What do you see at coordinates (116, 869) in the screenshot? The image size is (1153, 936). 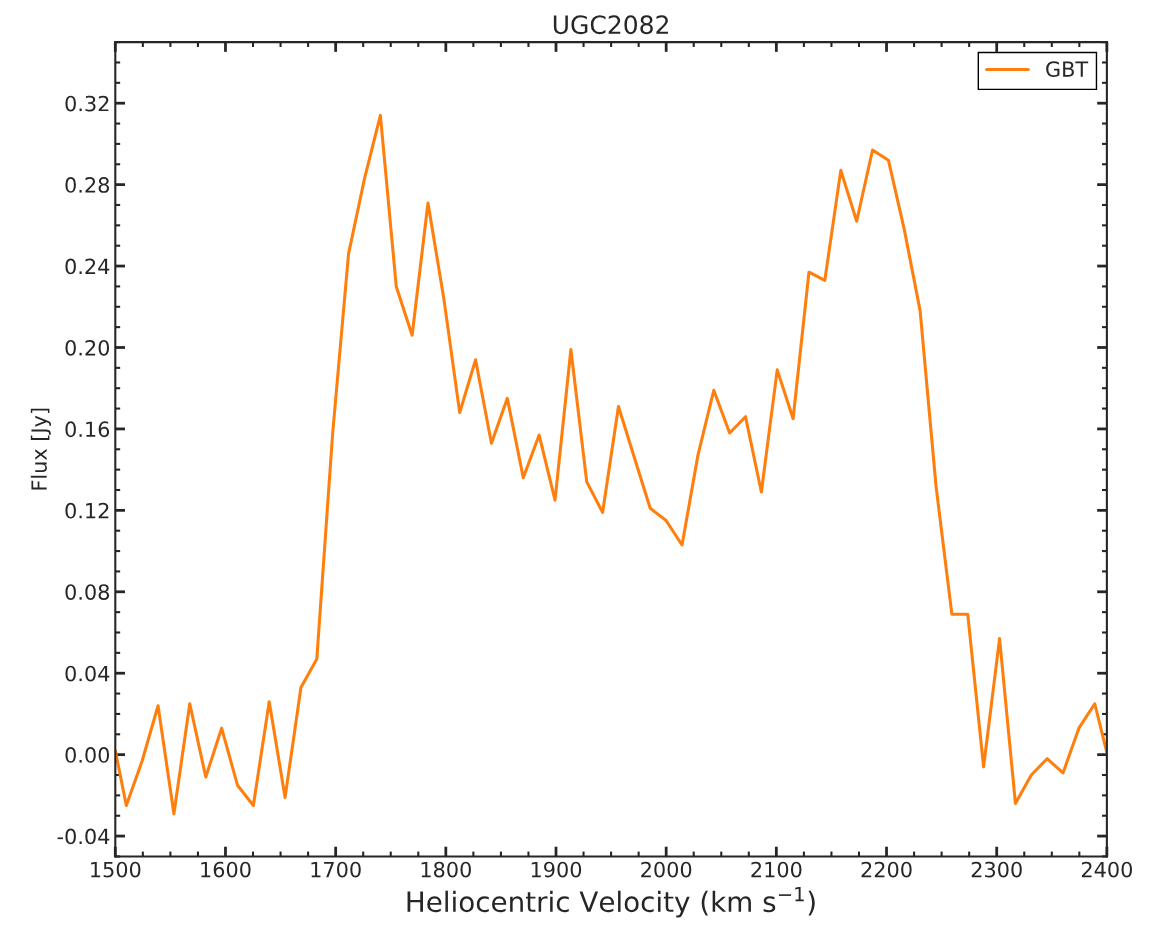 I see `x-tick-label: 1500` at bounding box center [116, 869].